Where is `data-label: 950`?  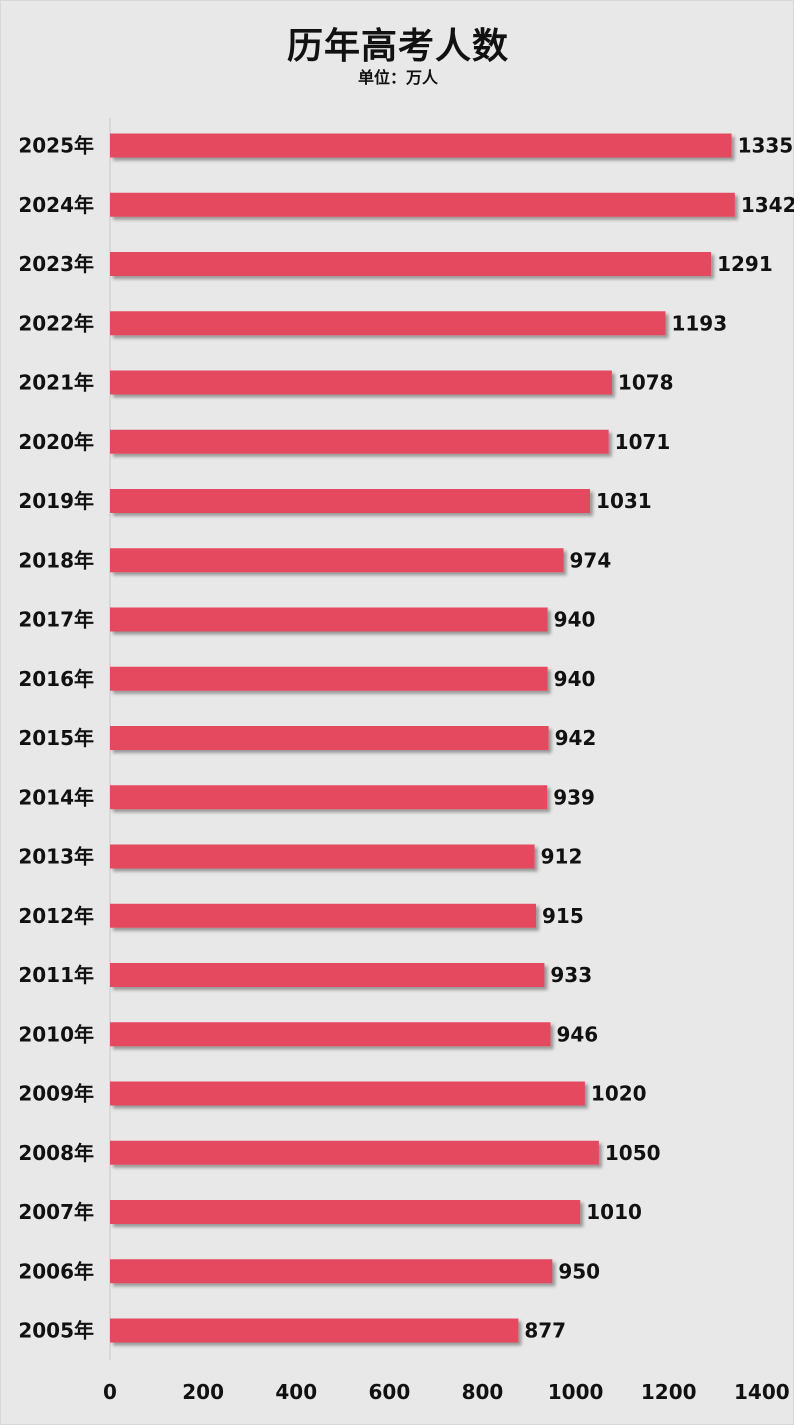
data-label: 950 is located at coordinates (579, 1271).